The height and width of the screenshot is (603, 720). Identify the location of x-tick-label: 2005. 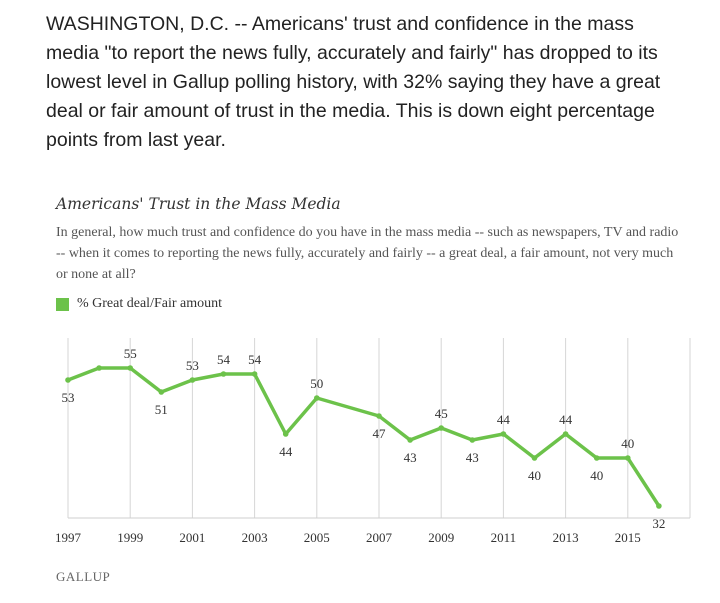
(317, 537).